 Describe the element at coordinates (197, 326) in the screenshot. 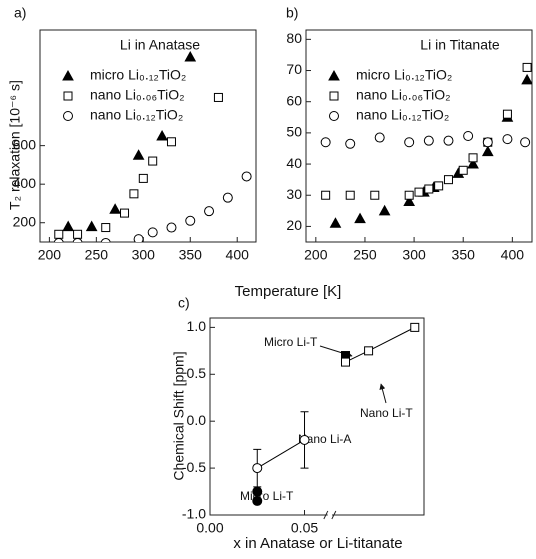

I see `y-tick-label: 1.0` at that location.